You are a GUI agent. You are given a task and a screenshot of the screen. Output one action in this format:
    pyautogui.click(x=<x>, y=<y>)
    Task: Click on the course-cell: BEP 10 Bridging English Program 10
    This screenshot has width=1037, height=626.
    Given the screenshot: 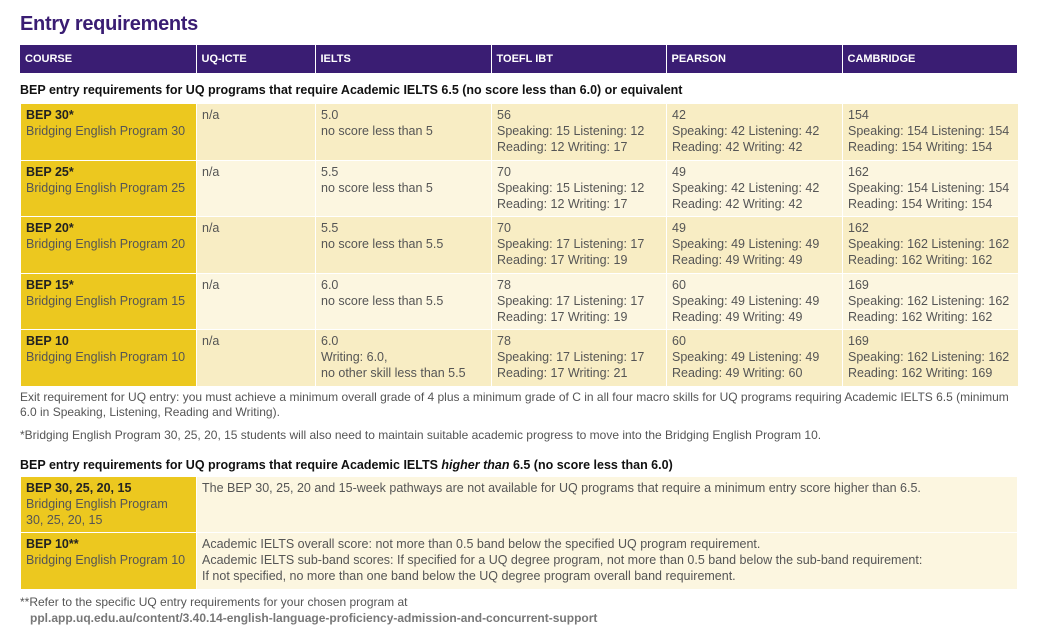 What is the action you would take?
    pyautogui.click(x=108, y=357)
    